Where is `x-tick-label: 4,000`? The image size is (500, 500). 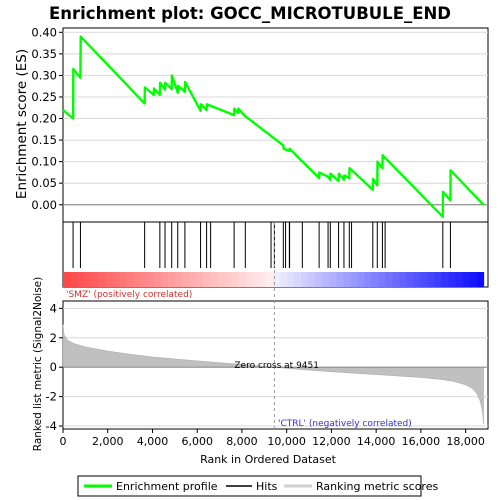
x-tick-label: 4,000 is located at coordinates (153, 441).